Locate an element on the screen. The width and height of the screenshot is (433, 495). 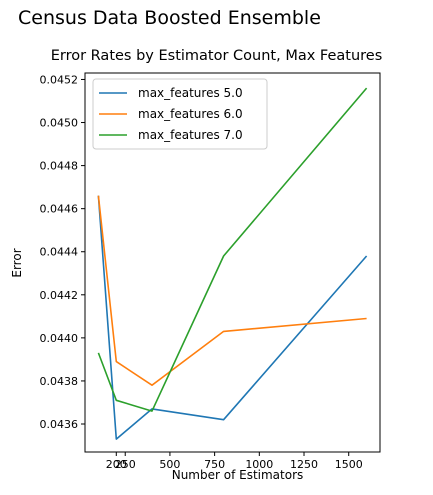
x-tick-label: 750 is located at coordinates (214, 464).